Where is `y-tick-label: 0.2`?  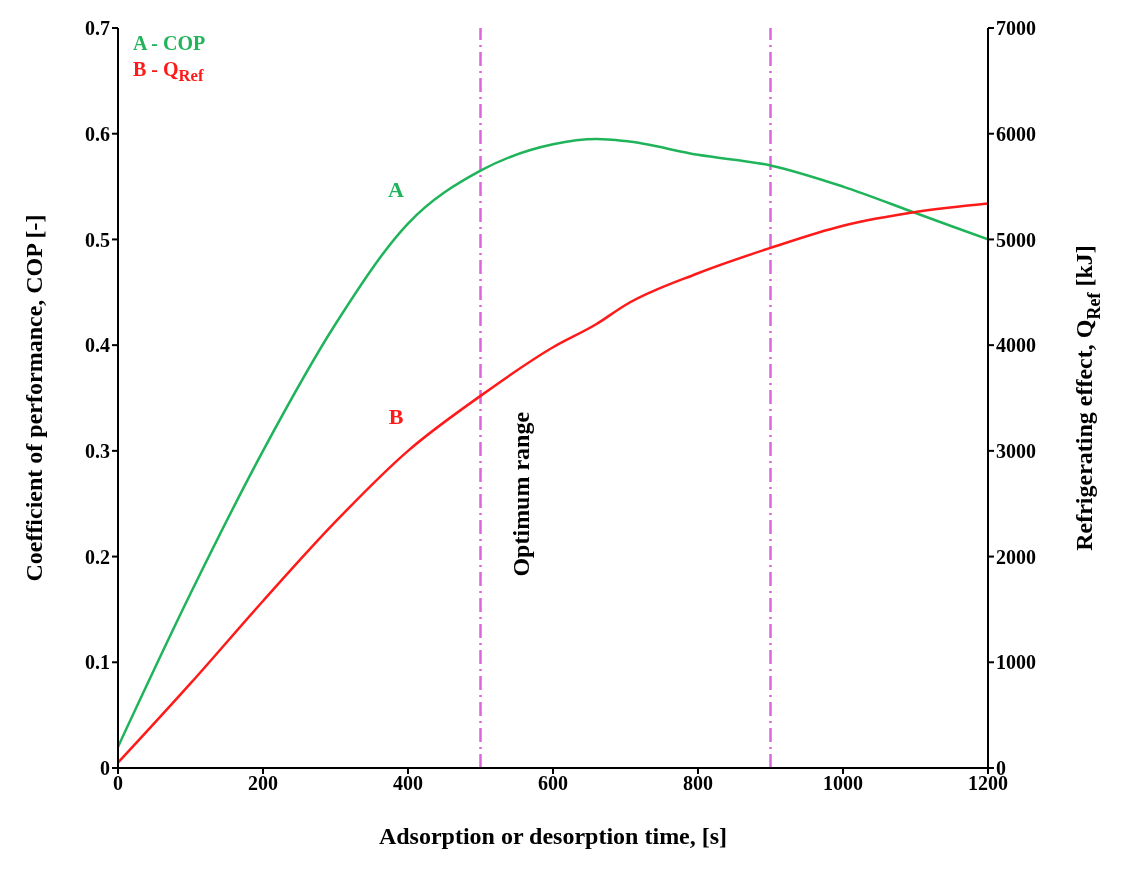 y-tick-label: 0.2 is located at coordinates (97, 556).